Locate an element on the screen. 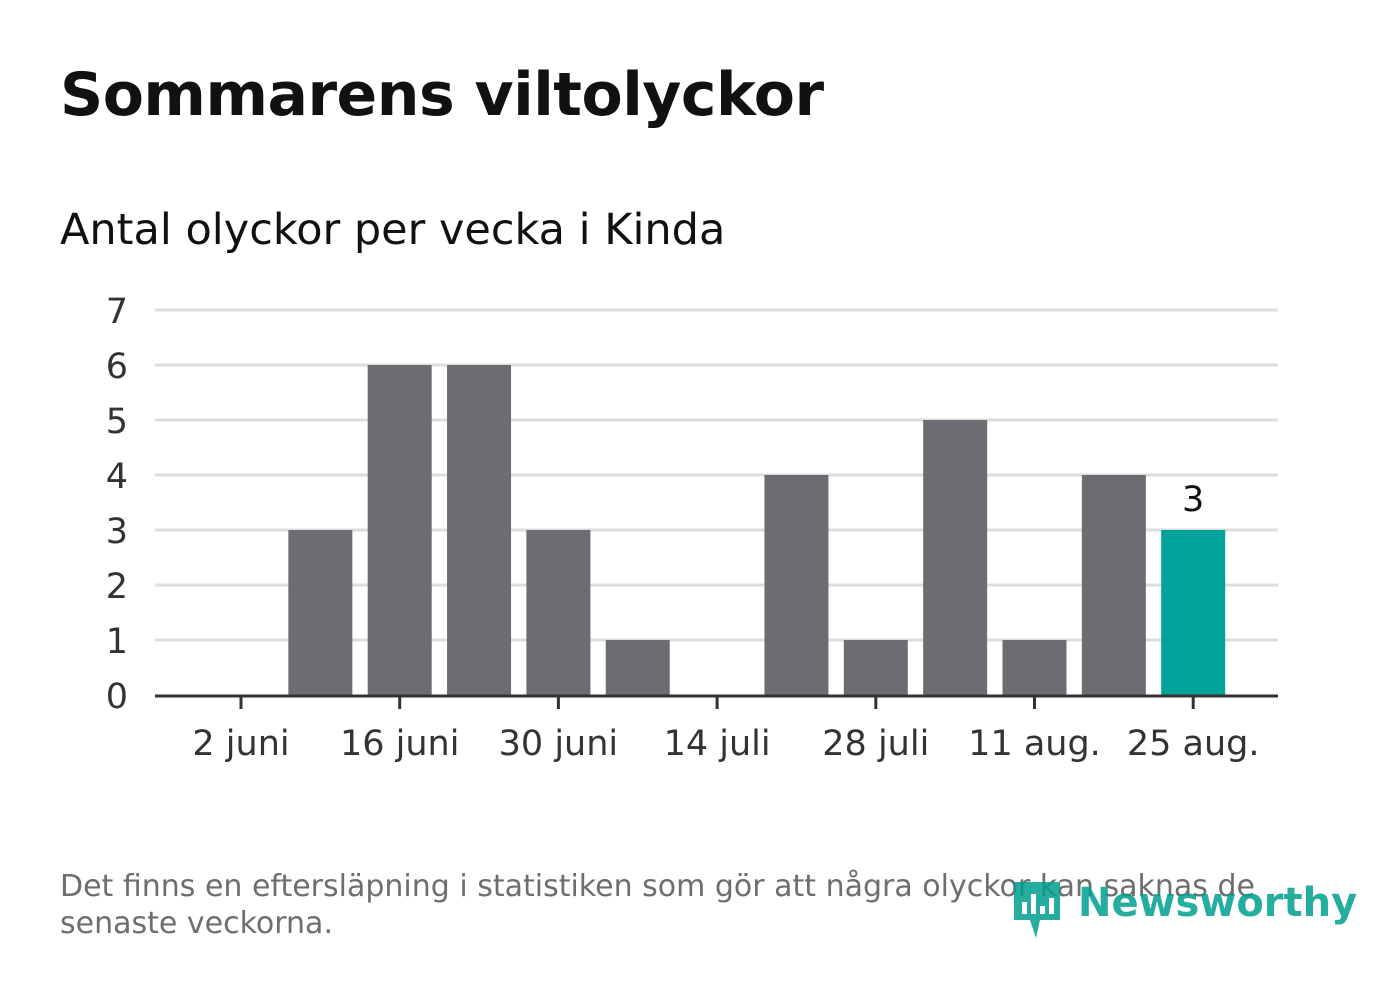 The image size is (1382, 999). y-axis-tick-labels: 0 1 2 3 4 5 6 7 is located at coordinates (117, 504).